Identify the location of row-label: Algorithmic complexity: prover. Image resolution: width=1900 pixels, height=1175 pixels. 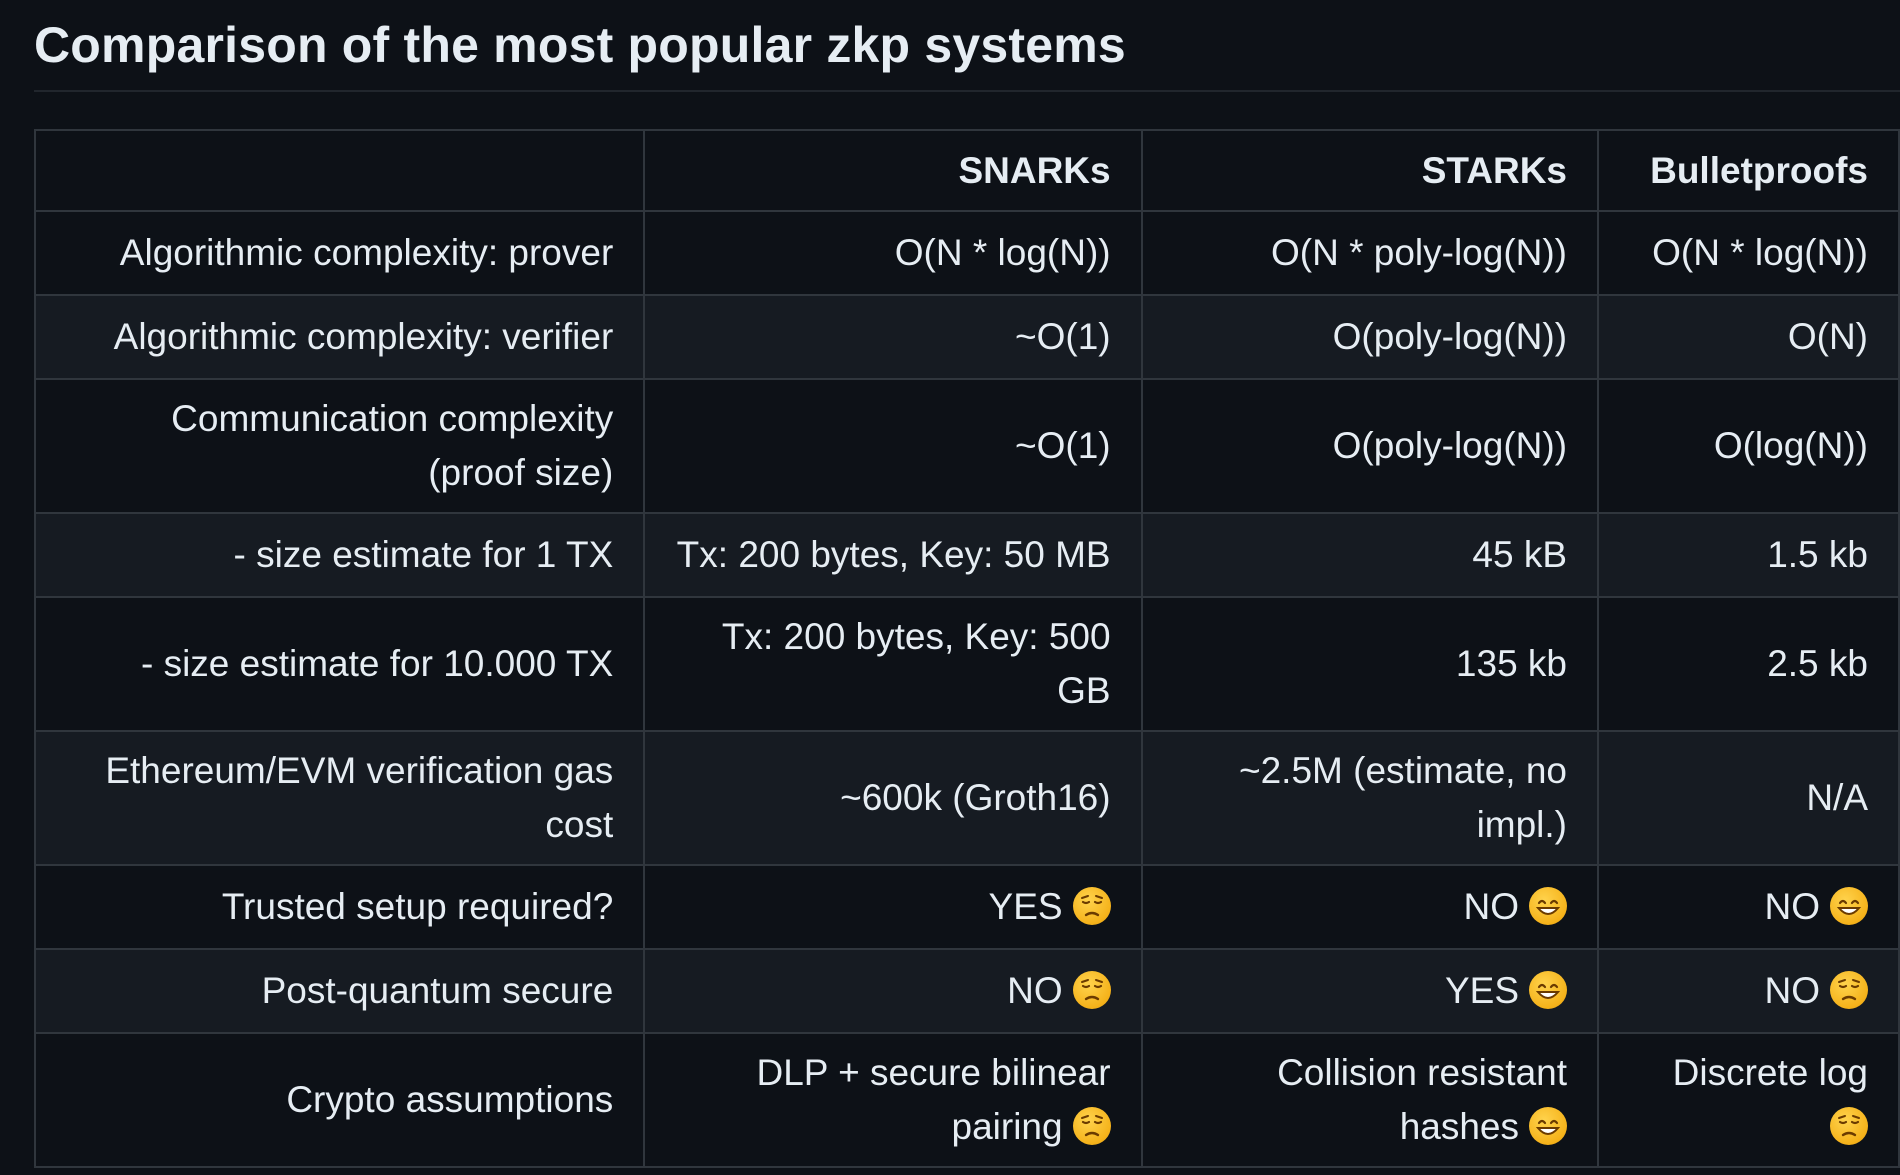
(339, 253).